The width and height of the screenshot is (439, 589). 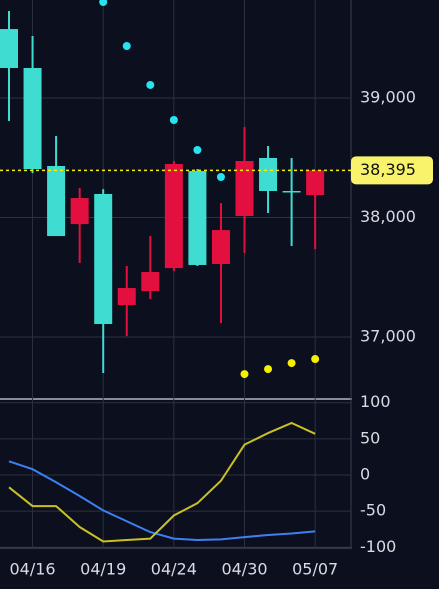 I want to click on y-tick-label: 39,000, so click(x=388, y=97).